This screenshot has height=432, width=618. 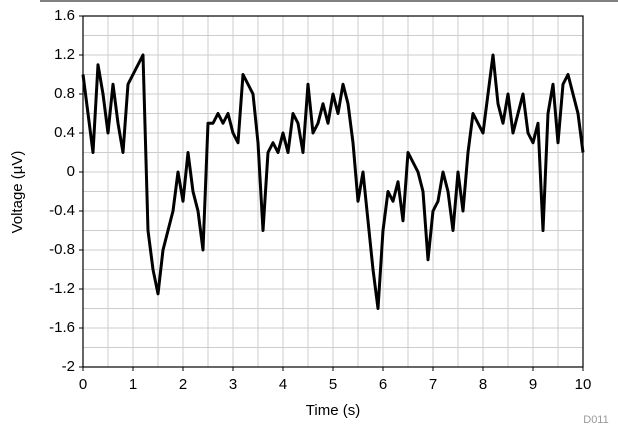 I want to click on y-tick-label: 0.4, so click(x=64, y=132).